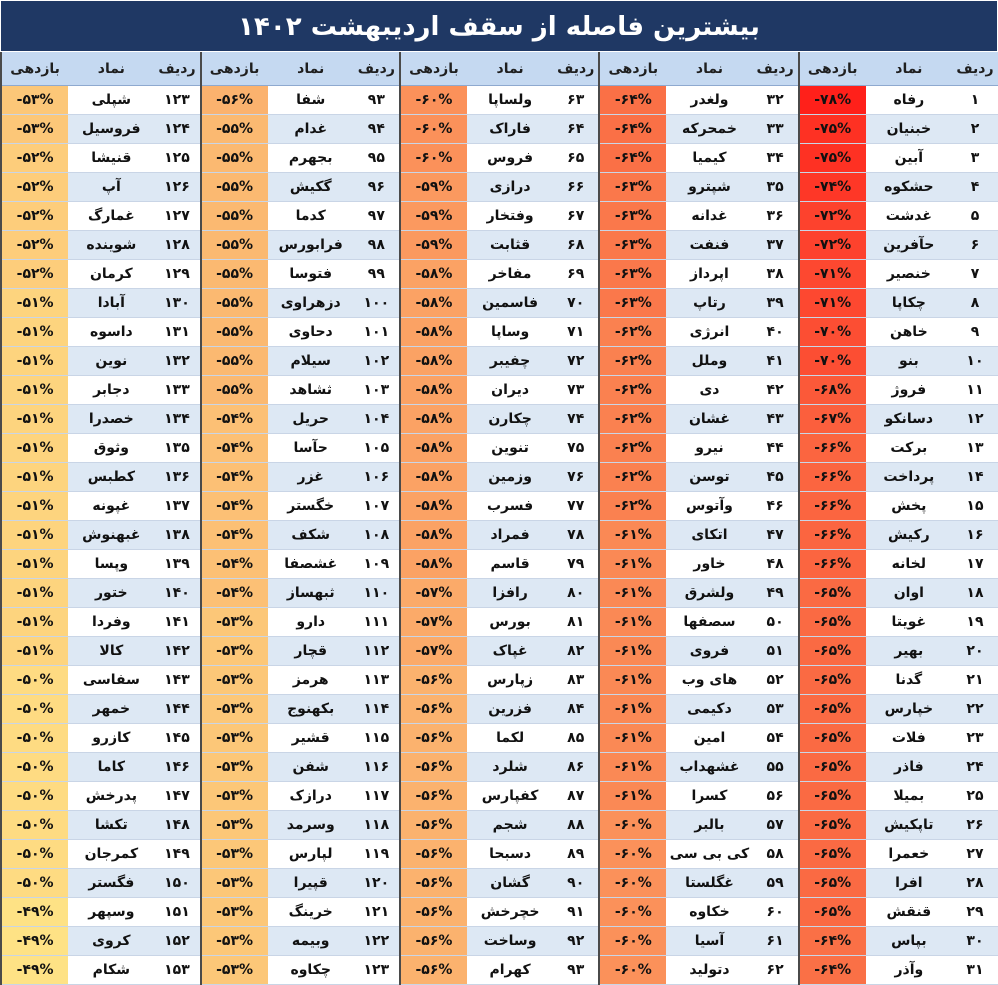  I want to click on rank-cell: ۴۱, so click(775, 361).